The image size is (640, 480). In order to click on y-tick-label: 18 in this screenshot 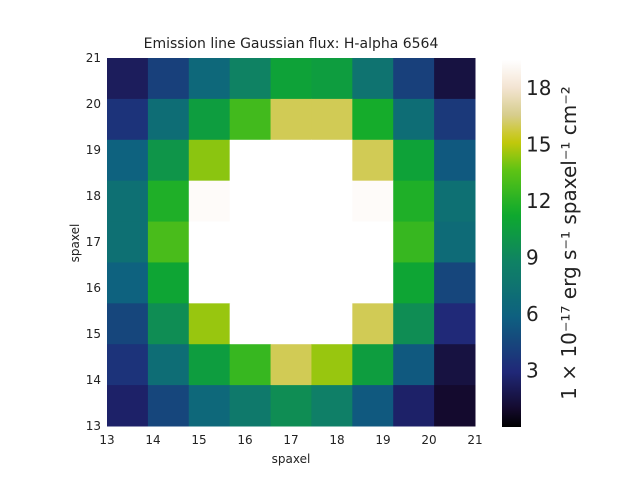, I will do `click(93, 196)`.